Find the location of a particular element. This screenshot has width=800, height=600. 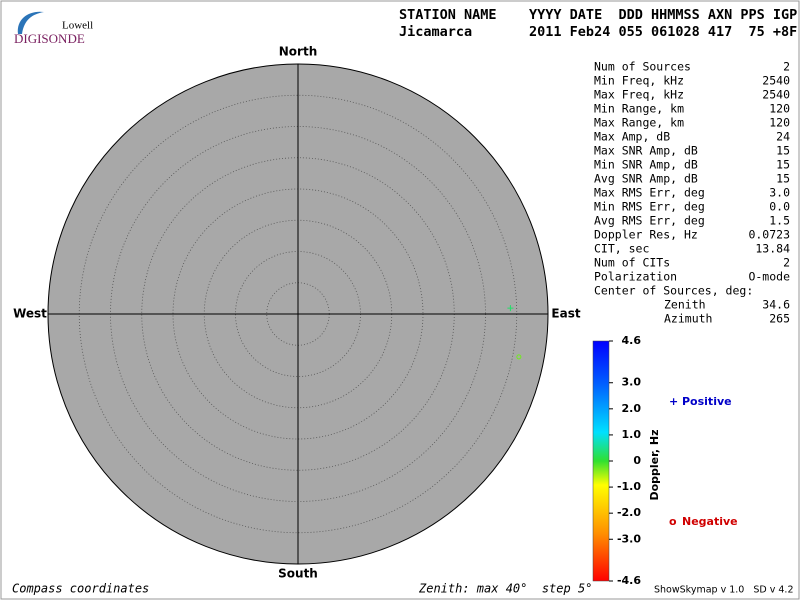

colorbar-tick-label: 1.0 is located at coordinates (632, 434).